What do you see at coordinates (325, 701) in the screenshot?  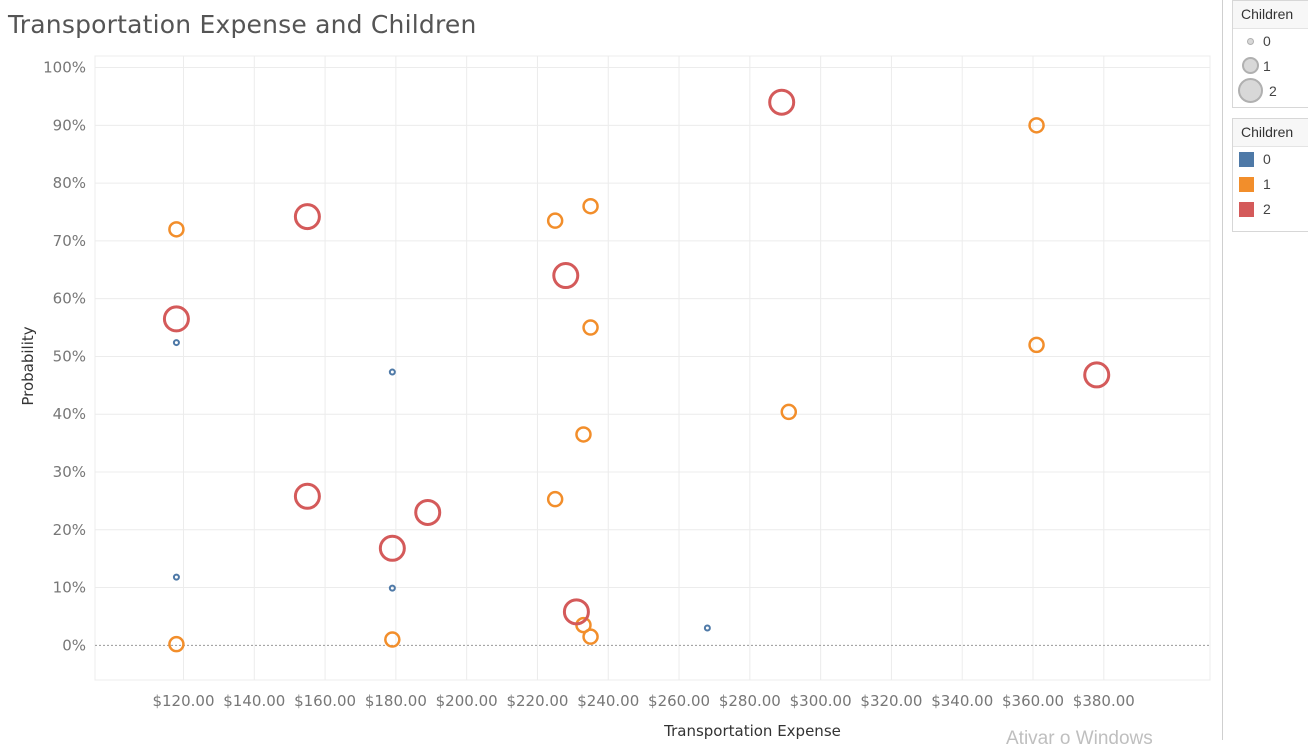 I see `x-tick-label: $160.00` at bounding box center [325, 701].